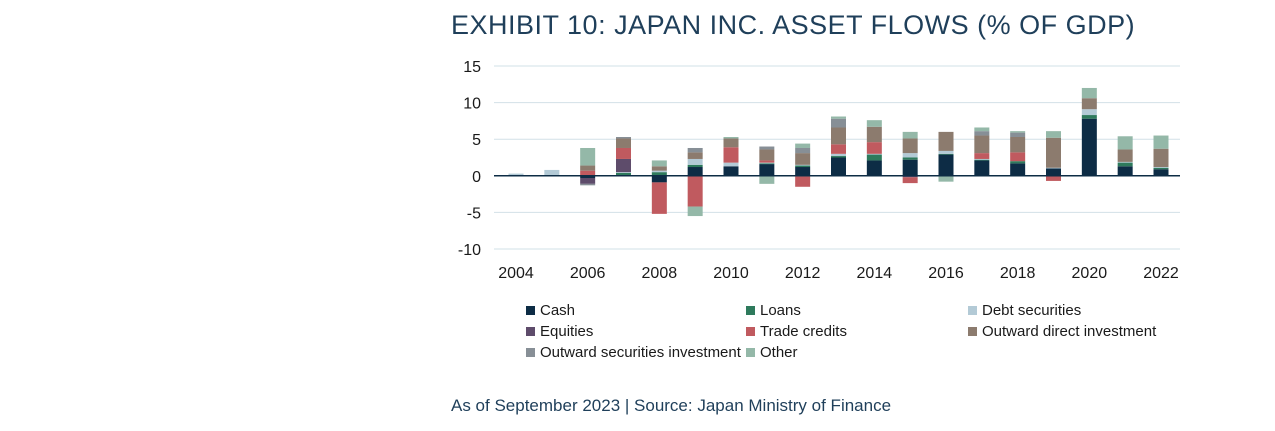 This screenshot has width=1275, height=431. Describe the element at coordinates (796, 331) in the screenshot. I see `legend-item: Trade credits` at that location.